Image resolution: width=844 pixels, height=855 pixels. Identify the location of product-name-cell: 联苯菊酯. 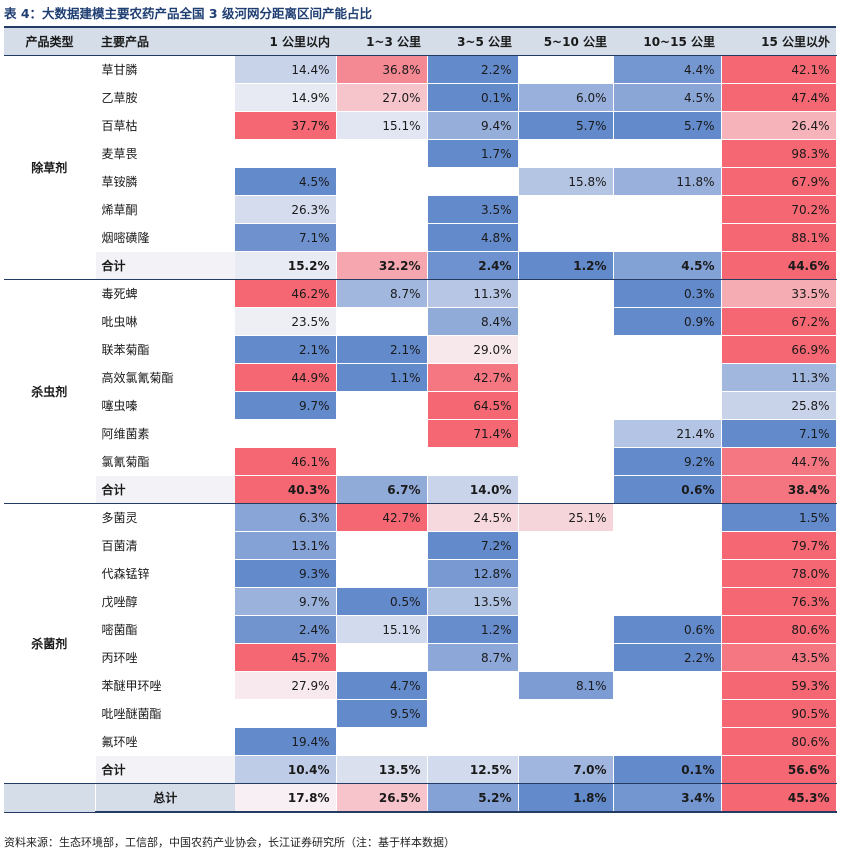
(125, 350).